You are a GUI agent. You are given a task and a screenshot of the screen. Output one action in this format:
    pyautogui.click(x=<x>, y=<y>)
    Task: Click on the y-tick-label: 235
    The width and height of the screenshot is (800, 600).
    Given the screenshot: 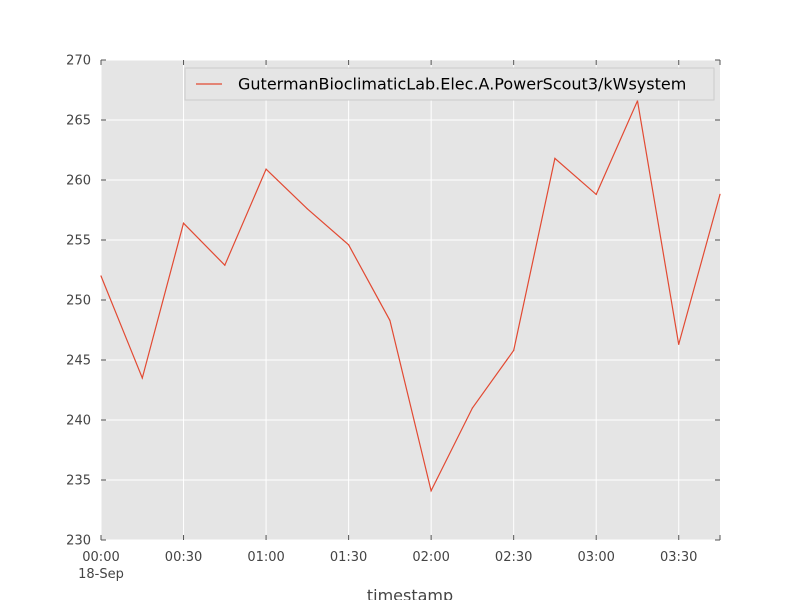 What is the action you would take?
    pyautogui.click(x=78, y=481)
    